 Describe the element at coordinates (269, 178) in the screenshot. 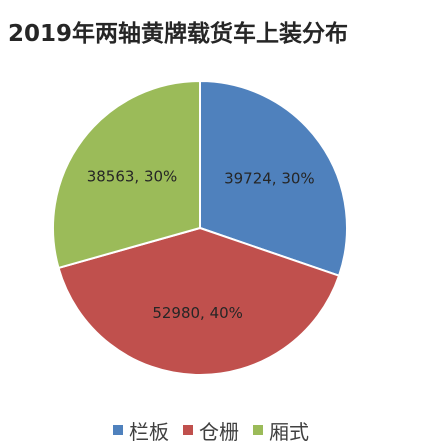

I see `data-label-lanban: 39724, 30%` at that location.